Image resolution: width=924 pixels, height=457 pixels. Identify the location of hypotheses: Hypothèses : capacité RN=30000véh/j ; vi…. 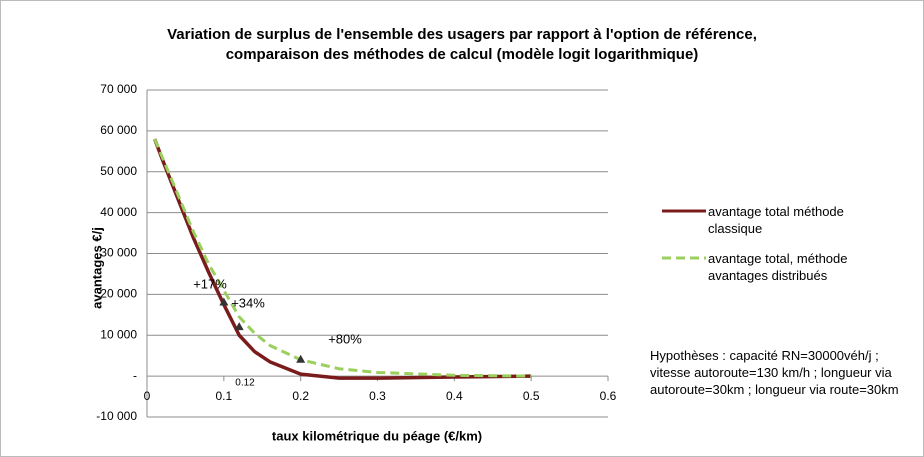
(774, 372).